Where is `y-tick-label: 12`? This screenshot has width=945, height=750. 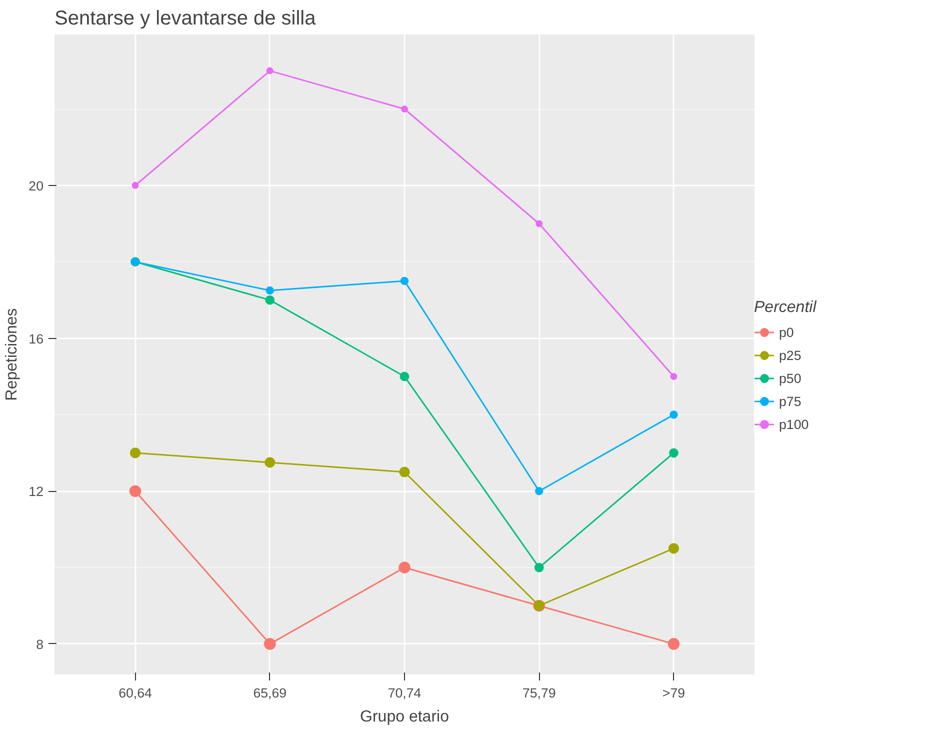
y-tick-label: 12 is located at coordinates (36, 492).